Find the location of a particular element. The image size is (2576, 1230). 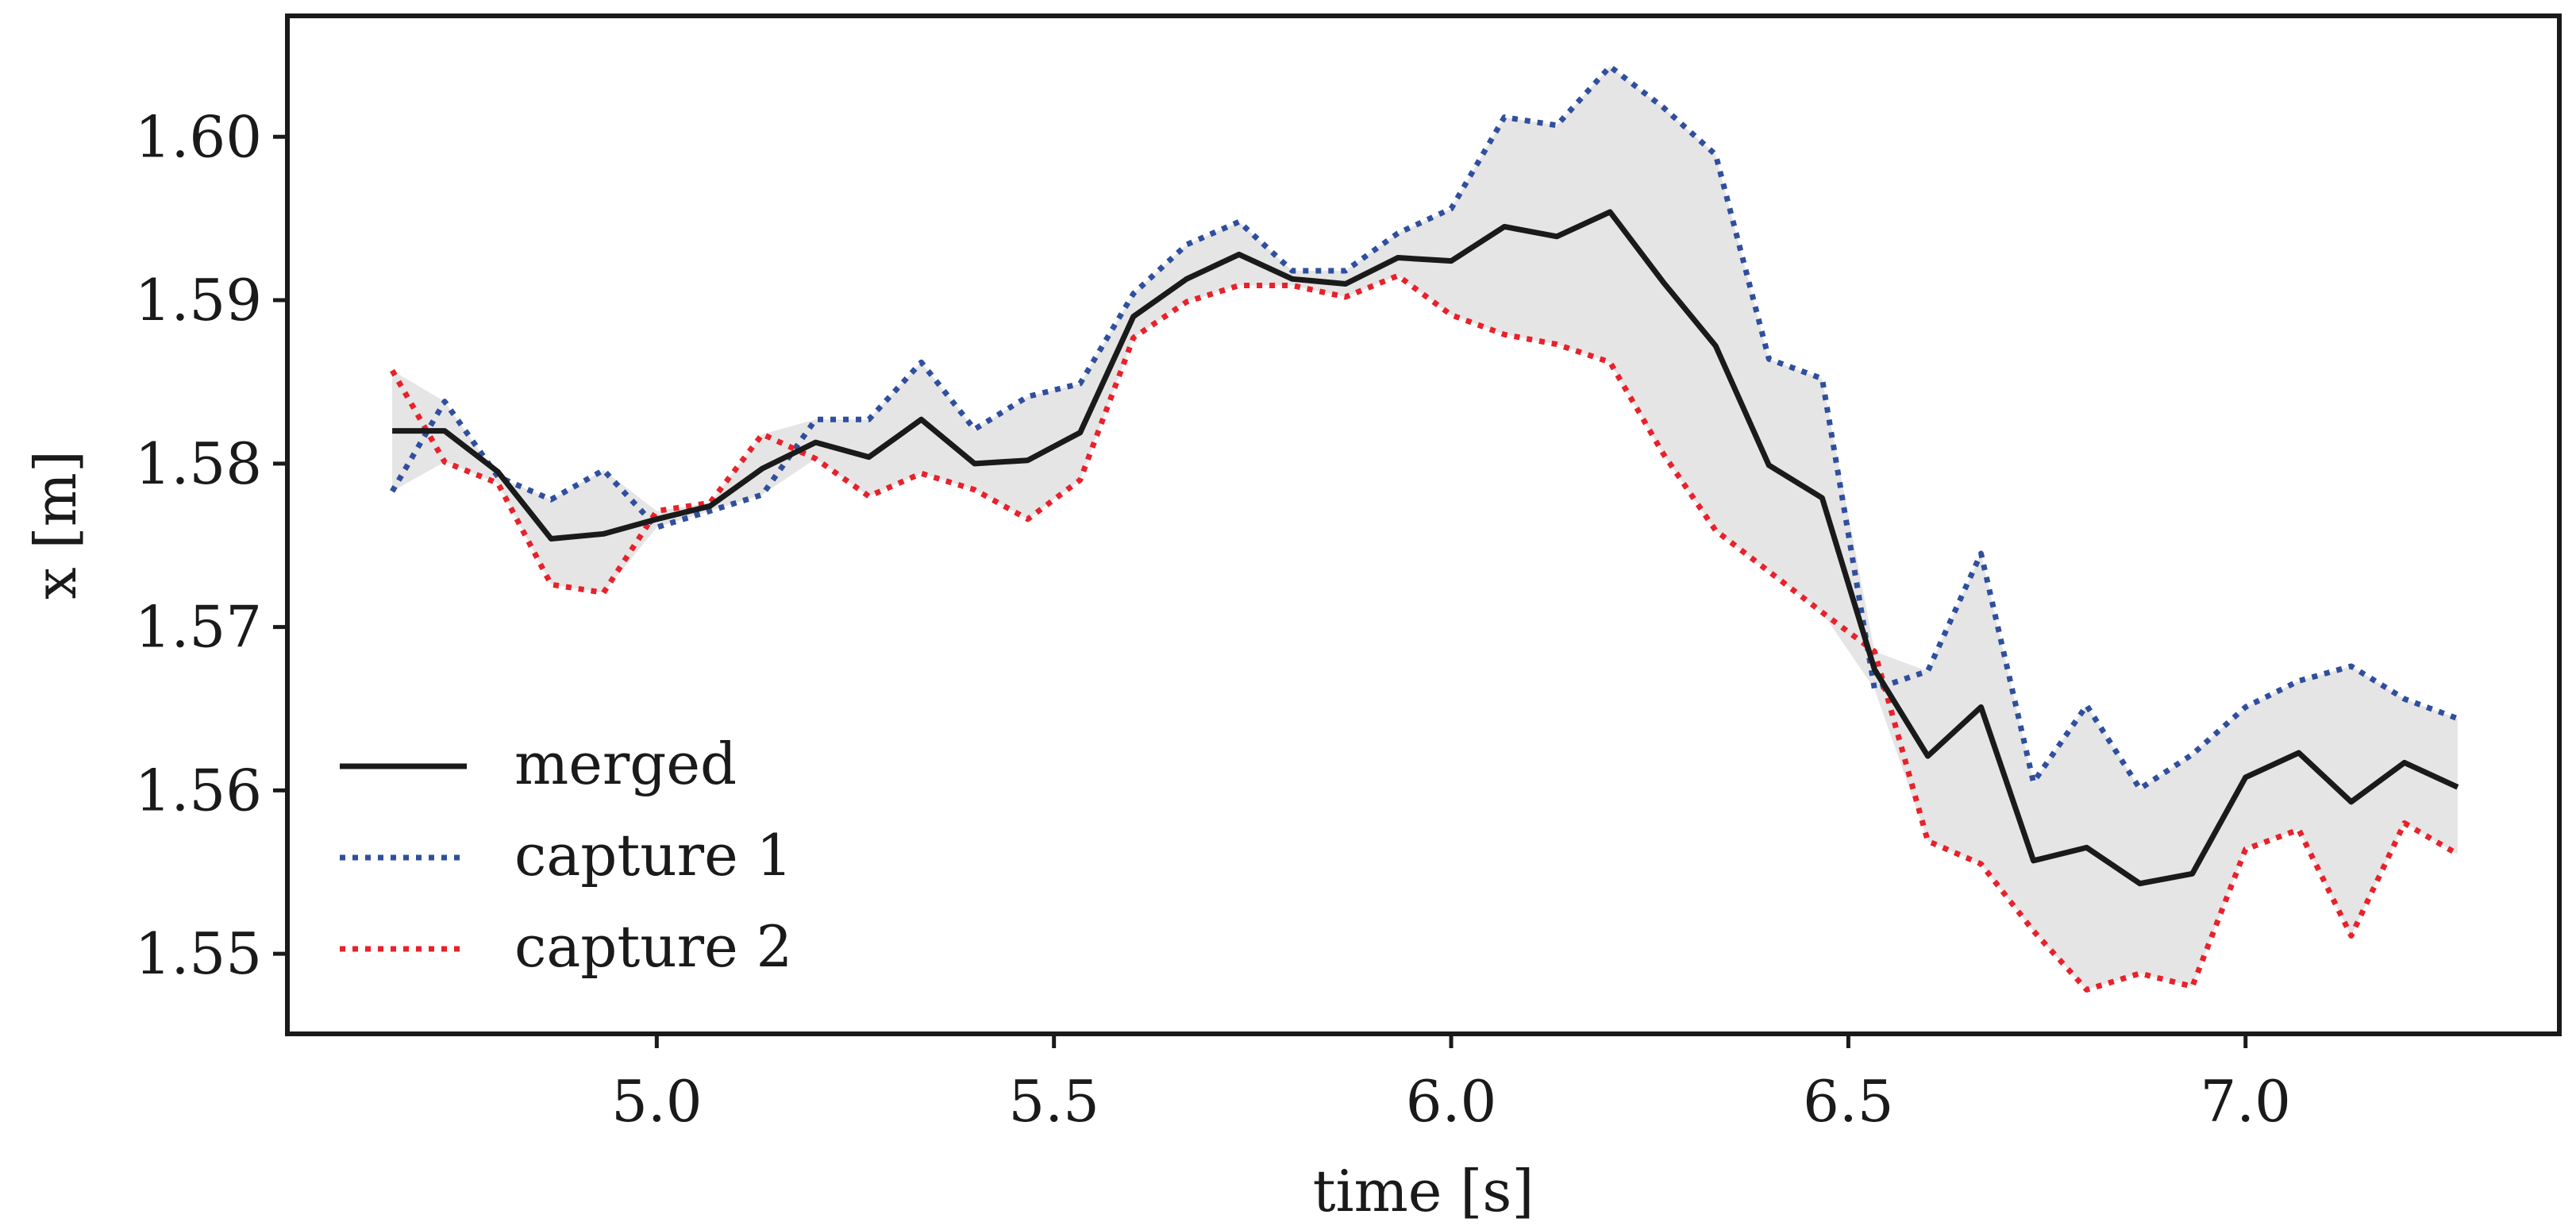

x-tick-label: 6.5 is located at coordinates (1848, 1101).